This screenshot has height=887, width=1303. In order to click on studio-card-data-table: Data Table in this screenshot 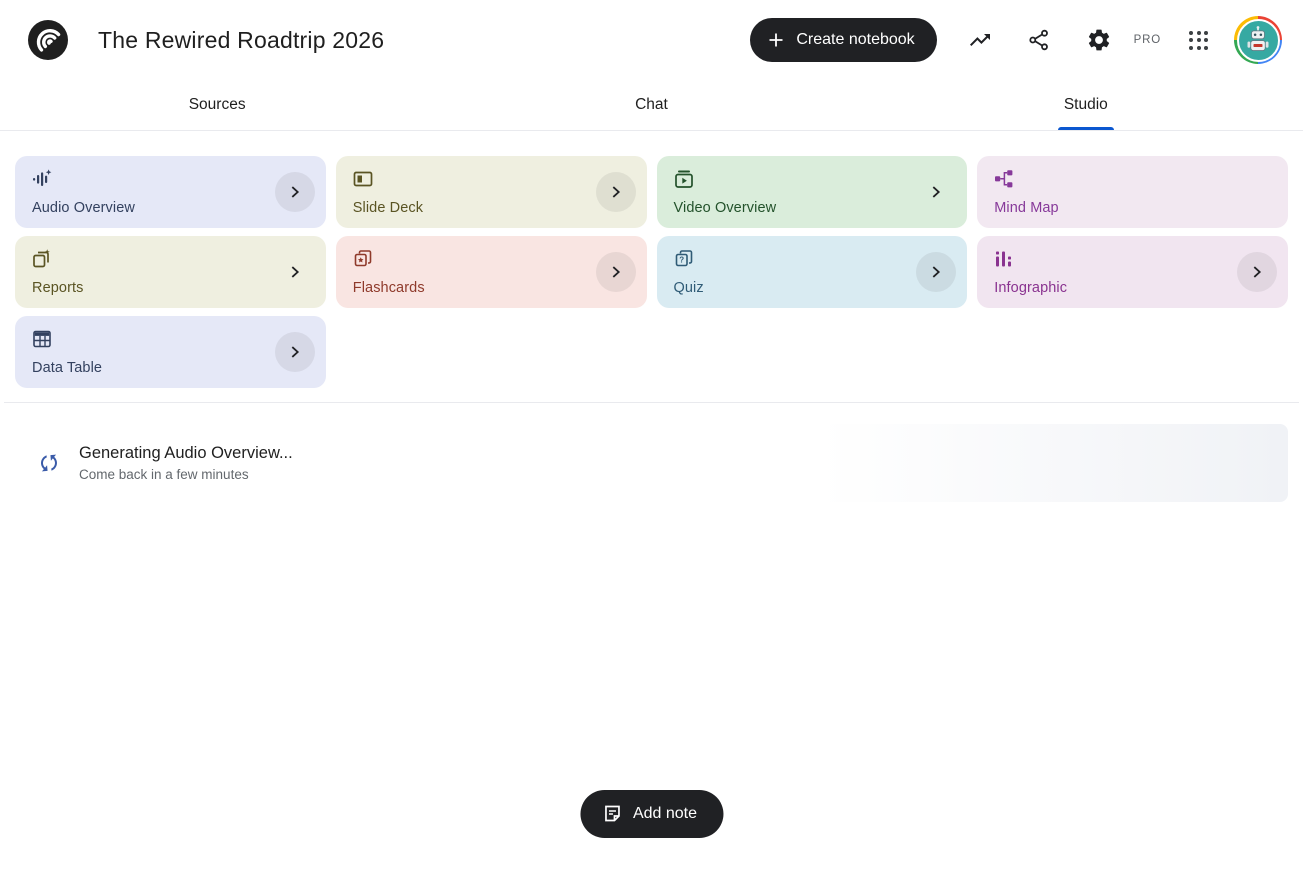, I will do `click(170, 352)`.